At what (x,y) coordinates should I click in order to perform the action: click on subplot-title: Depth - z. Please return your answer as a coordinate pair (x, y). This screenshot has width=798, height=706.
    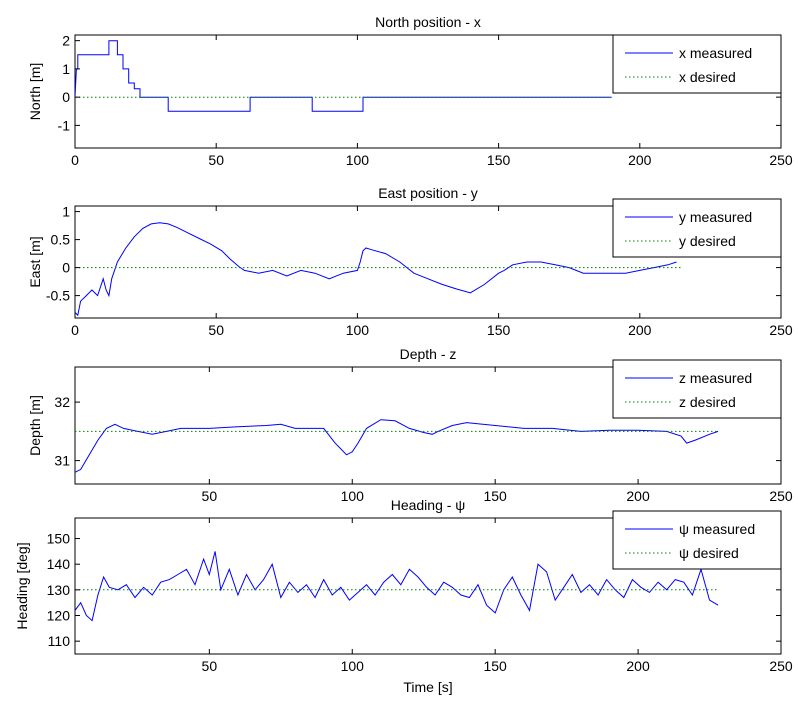
    Looking at the image, I should click on (428, 354).